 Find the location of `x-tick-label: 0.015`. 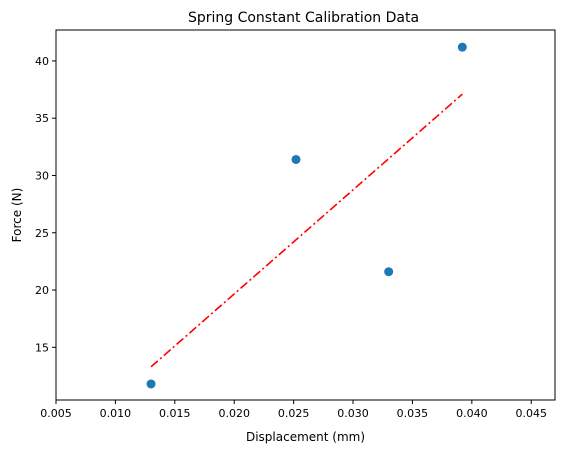

x-tick-label: 0.015 is located at coordinates (175, 413).